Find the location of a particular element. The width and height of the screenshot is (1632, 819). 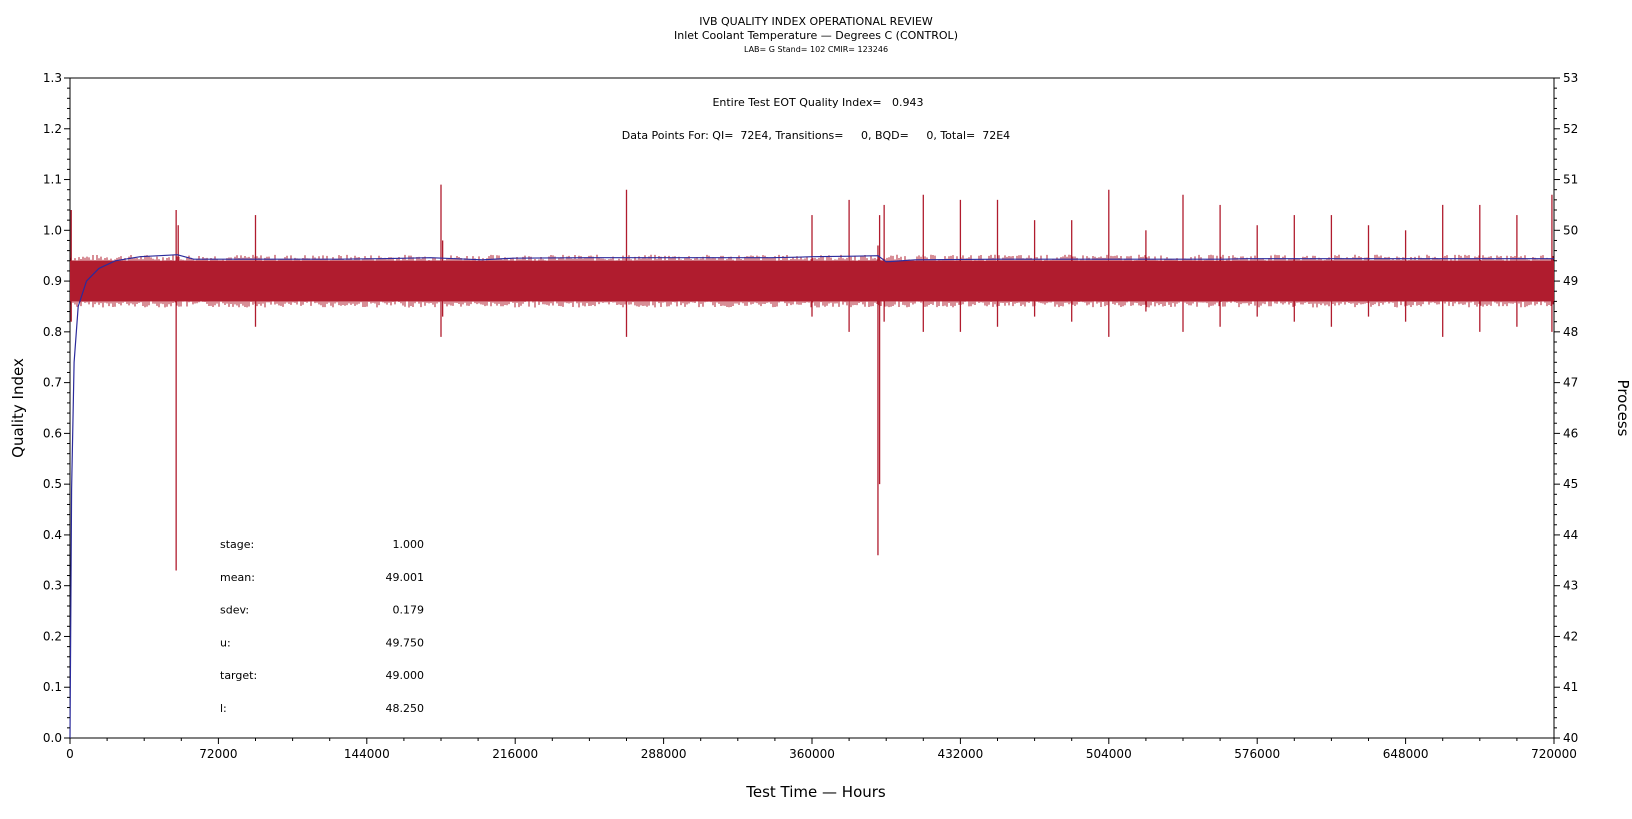

x-tick-label: 504000 is located at coordinates (1109, 754).